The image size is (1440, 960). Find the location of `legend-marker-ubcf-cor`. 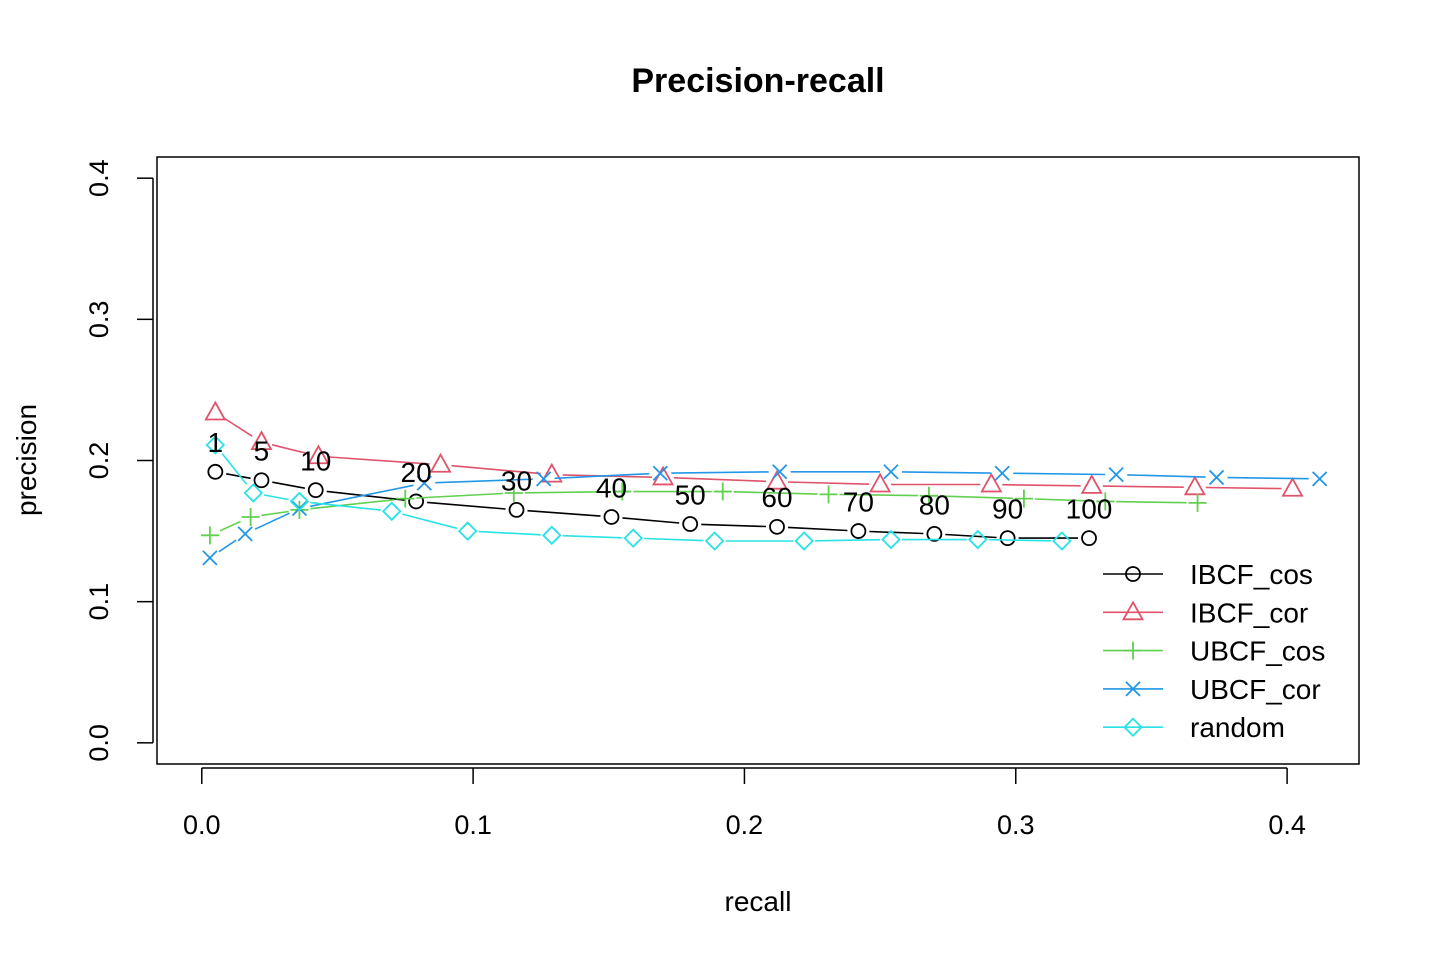

legend-marker-ubcf-cor is located at coordinates (1133, 689).